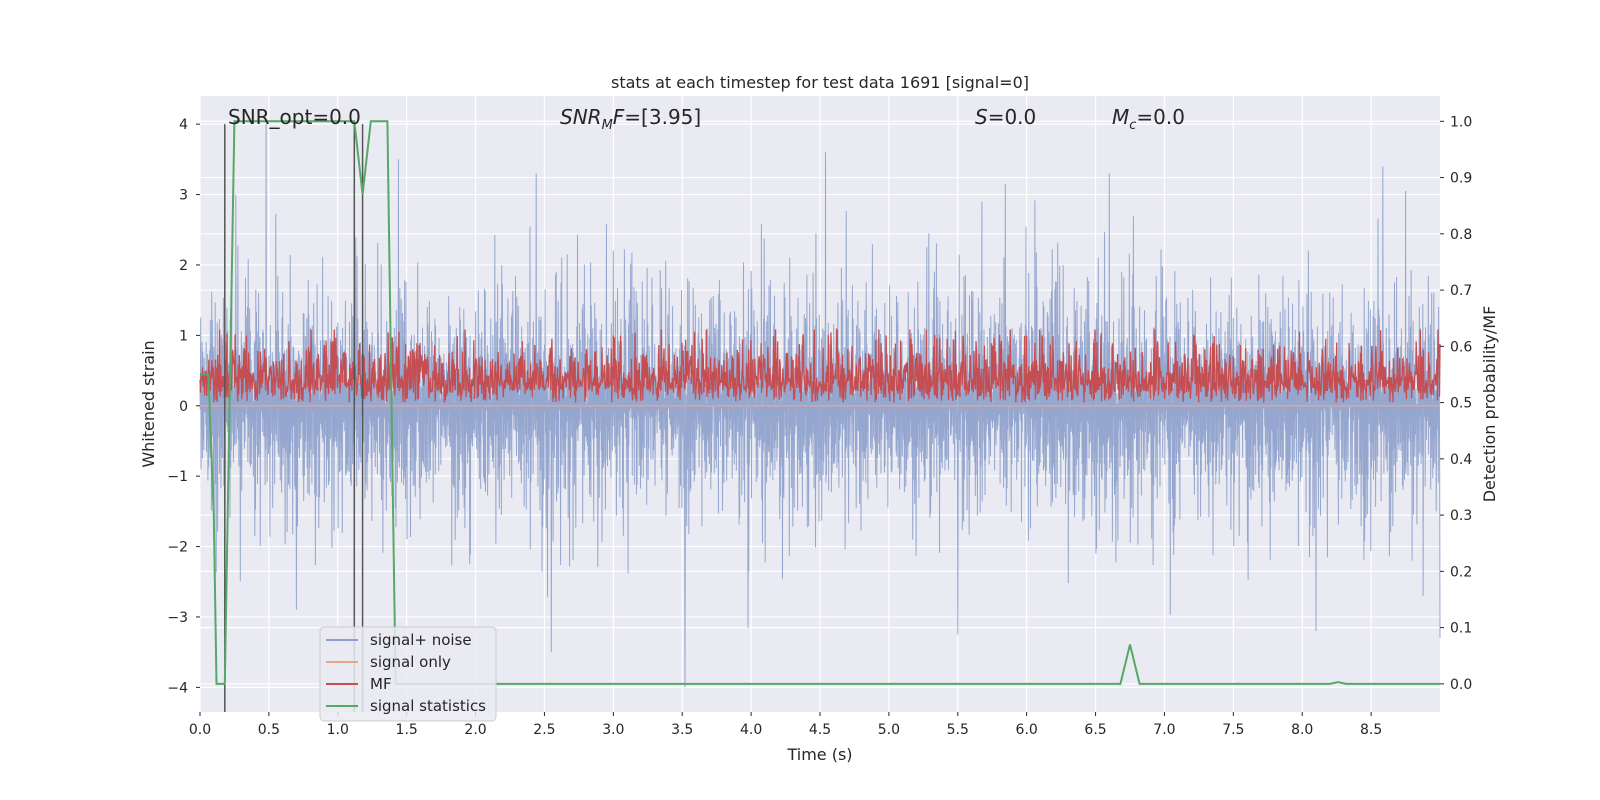 The height and width of the screenshot is (800, 1600). Describe the element at coordinates (682, 730) in the screenshot. I see `x-tick-label: 3.5` at that location.